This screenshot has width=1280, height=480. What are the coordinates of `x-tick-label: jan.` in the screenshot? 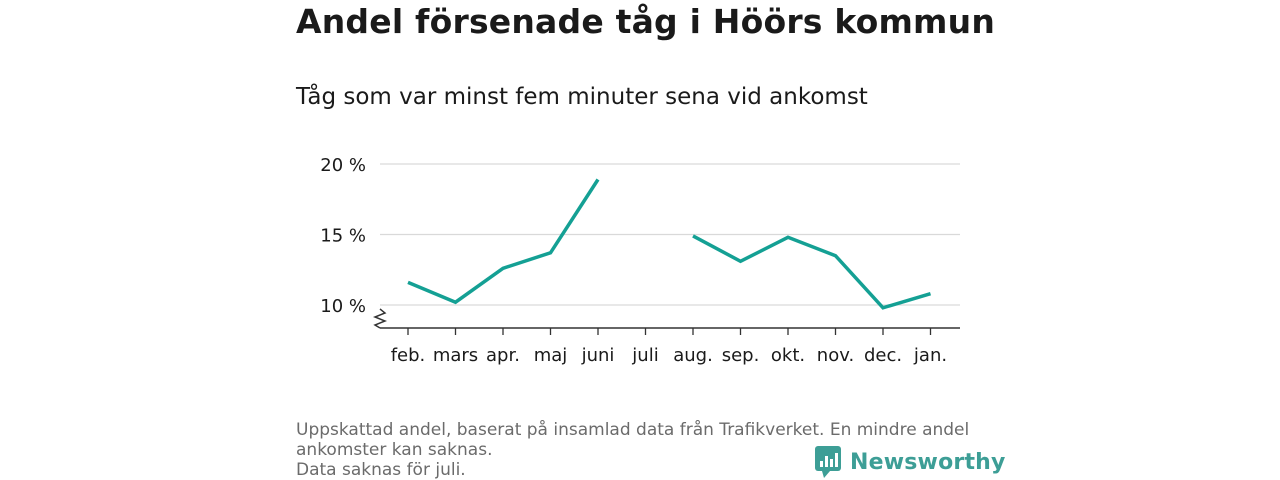 It's located at (930, 355).